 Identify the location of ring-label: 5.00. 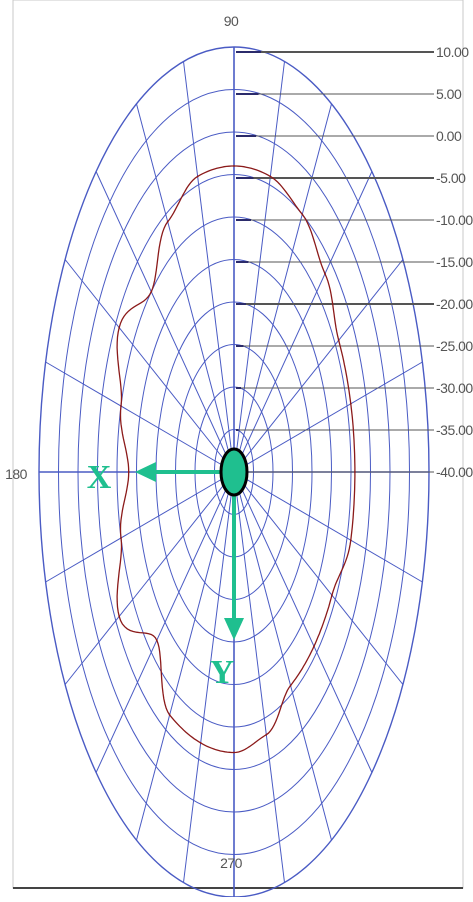
(449, 94).